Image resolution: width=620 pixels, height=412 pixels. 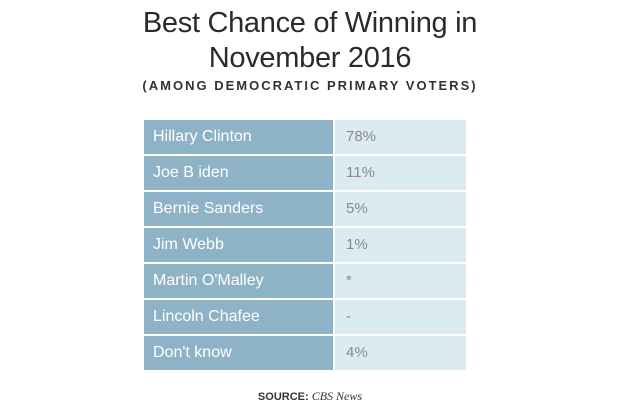 I want to click on candidate-name: Bernie Sanders, so click(x=238, y=209).